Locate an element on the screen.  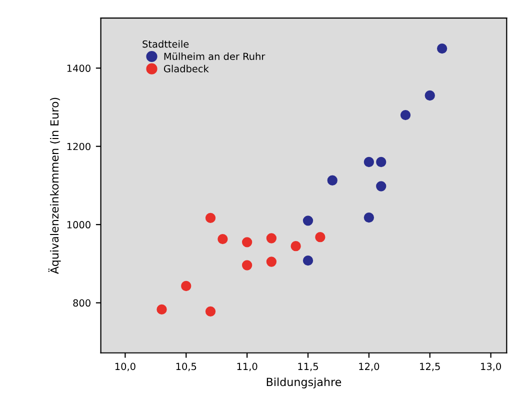
x-tick-label: 11,0 is located at coordinates (247, 367).